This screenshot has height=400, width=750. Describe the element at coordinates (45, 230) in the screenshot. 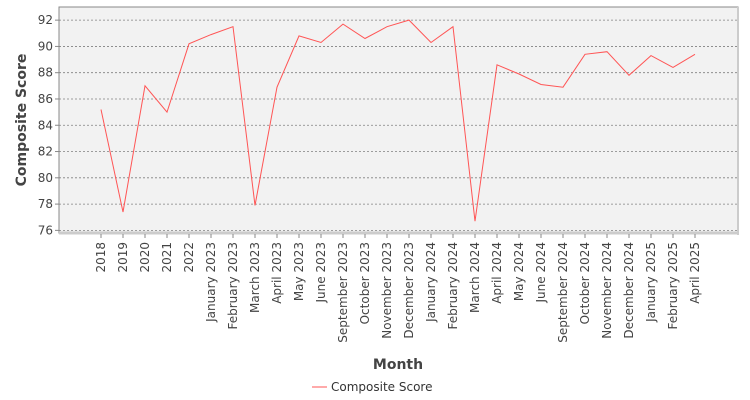

I see `y-tick-label: 76` at that location.